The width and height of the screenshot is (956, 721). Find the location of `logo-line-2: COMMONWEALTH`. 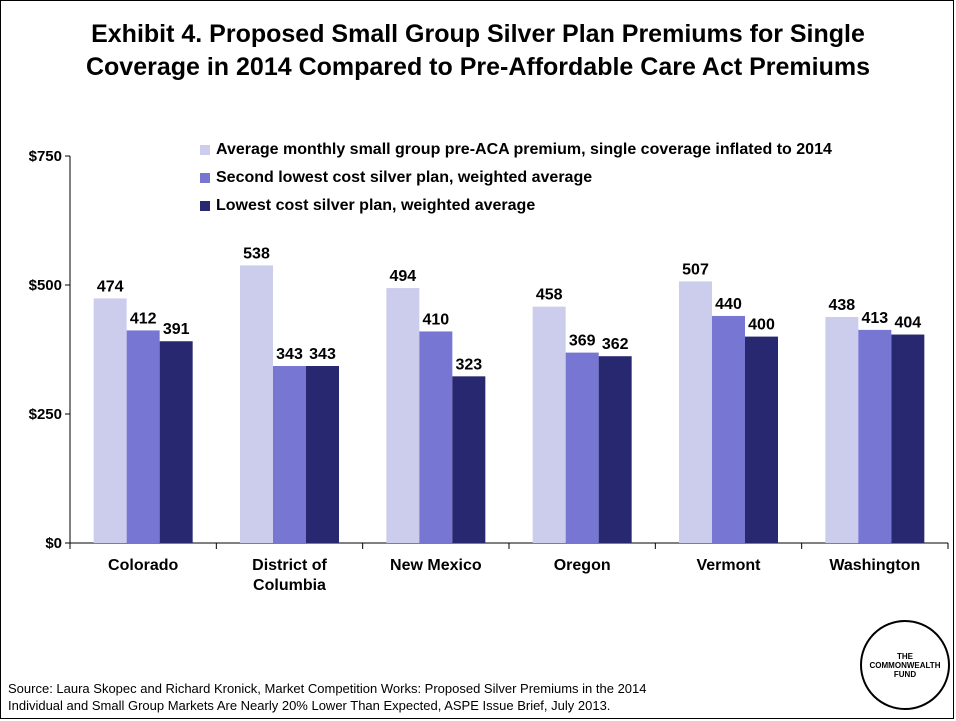

logo-line-2: COMMONWEALTH is located at coordinates (905, 665).